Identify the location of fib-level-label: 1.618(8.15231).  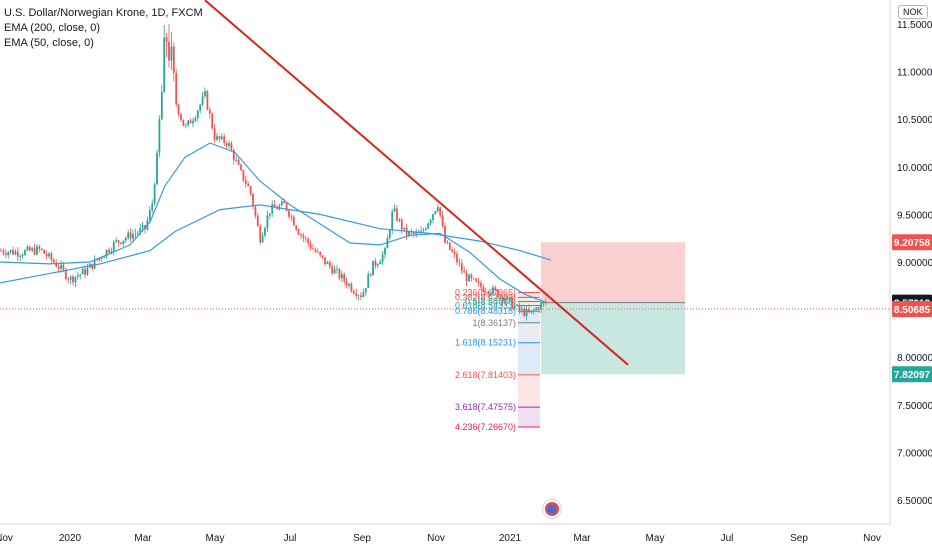
(485, 343).